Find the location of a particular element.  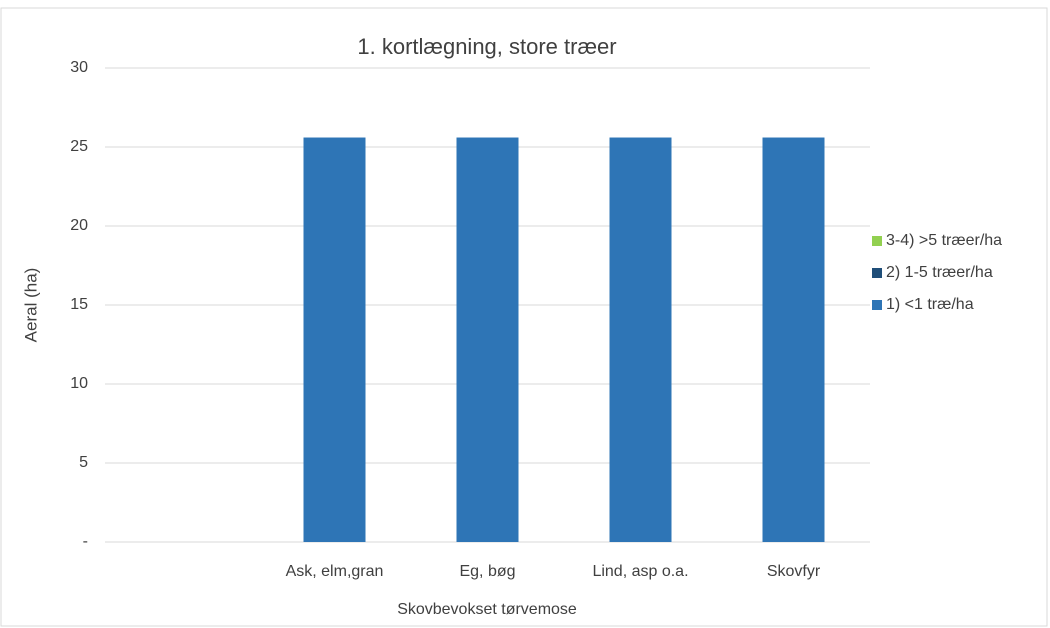

y-tick-label: 25 is located at coordinates (79, 146).